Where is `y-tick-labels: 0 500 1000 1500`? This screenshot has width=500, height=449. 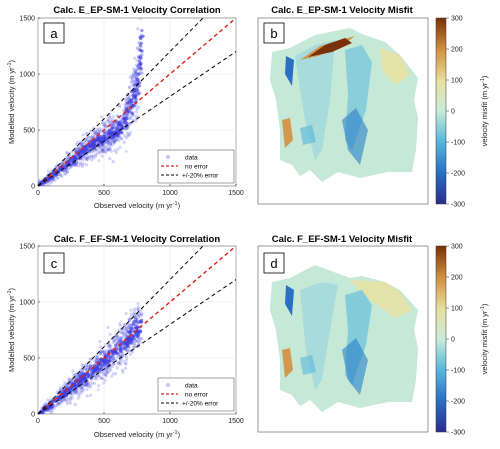
y-tick-labels: 0 500 1000 1500 is located at coordinates (29, 331).